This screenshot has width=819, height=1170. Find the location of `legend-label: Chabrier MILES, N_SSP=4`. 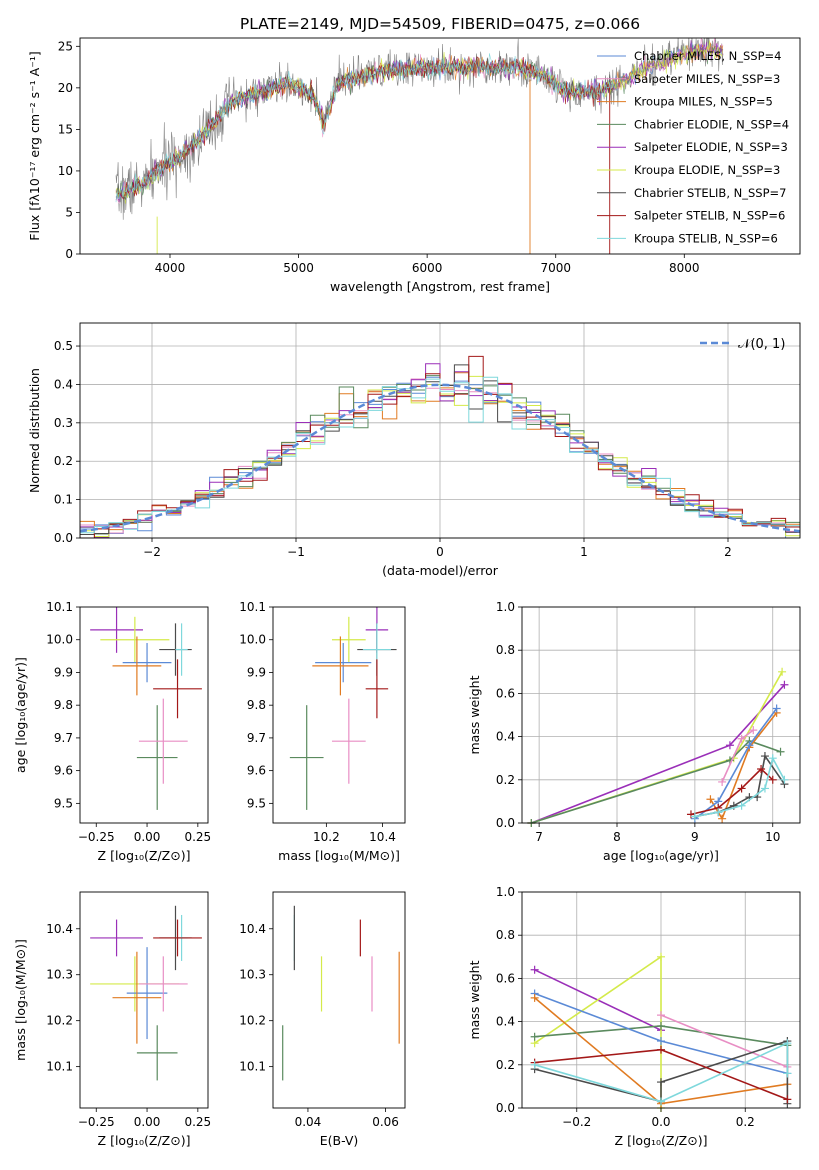

legend-label: Chabrier MILES, N_SSP=4 is located at coordinates (707, 56).